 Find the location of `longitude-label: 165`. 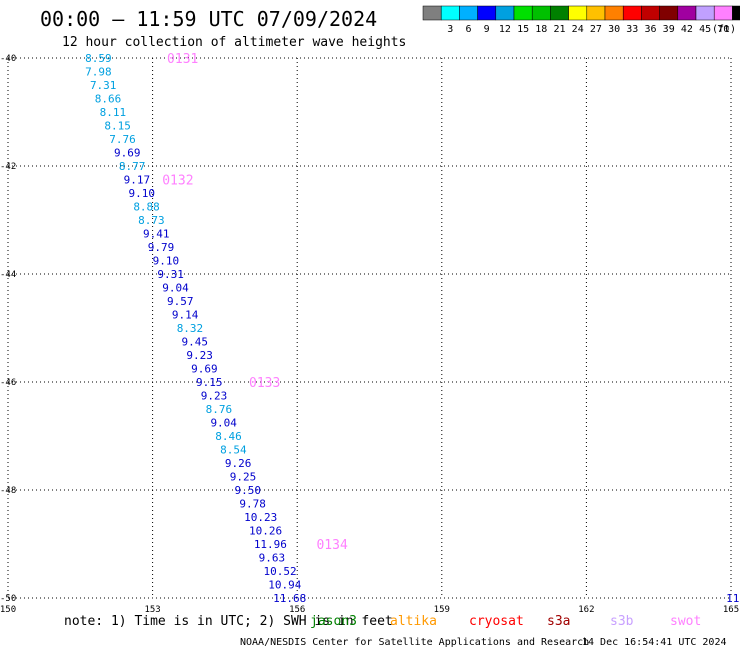

longitude-label: 165 is located at coordinates (731, 610).